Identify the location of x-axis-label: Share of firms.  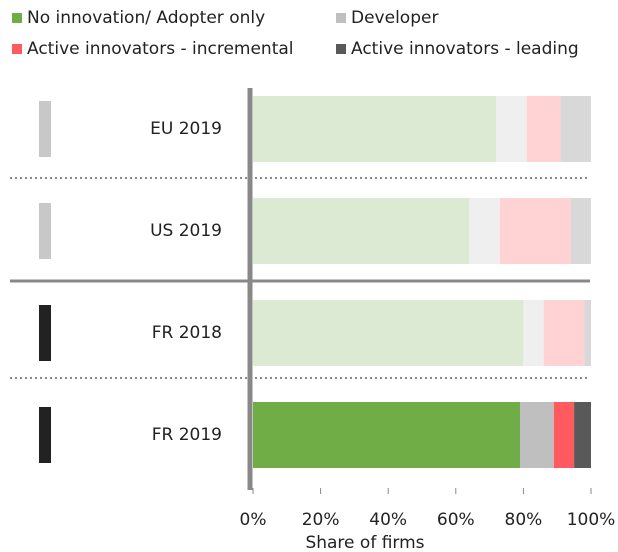
(364, 542).